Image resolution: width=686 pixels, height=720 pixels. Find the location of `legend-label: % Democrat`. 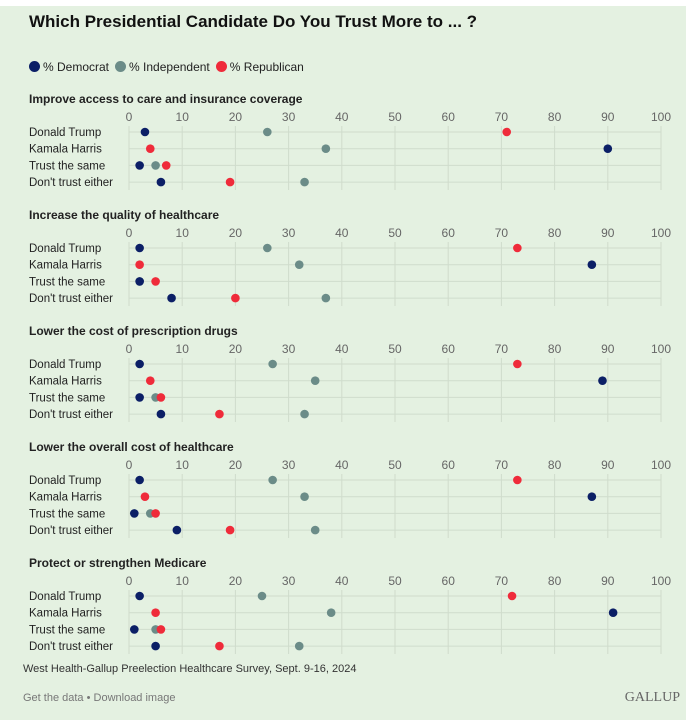

legend-label: % Democrat is located at coordinates (76, 67).